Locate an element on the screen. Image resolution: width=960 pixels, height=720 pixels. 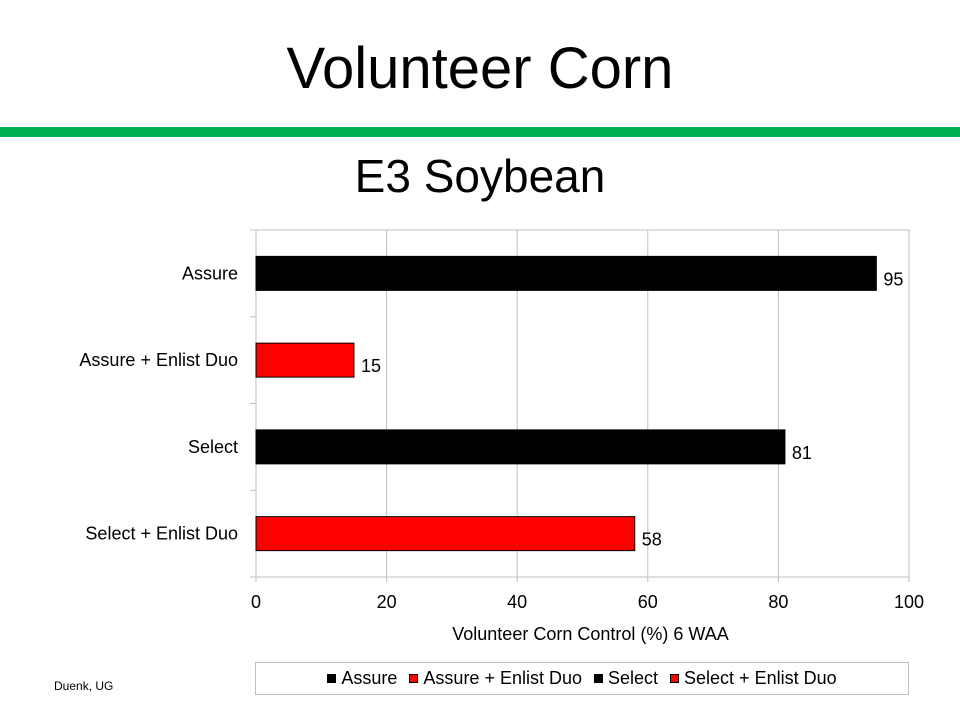
x-axis-title: Volunteer Corn Control (%) 6 WAA is located at coordinates (590, 634).